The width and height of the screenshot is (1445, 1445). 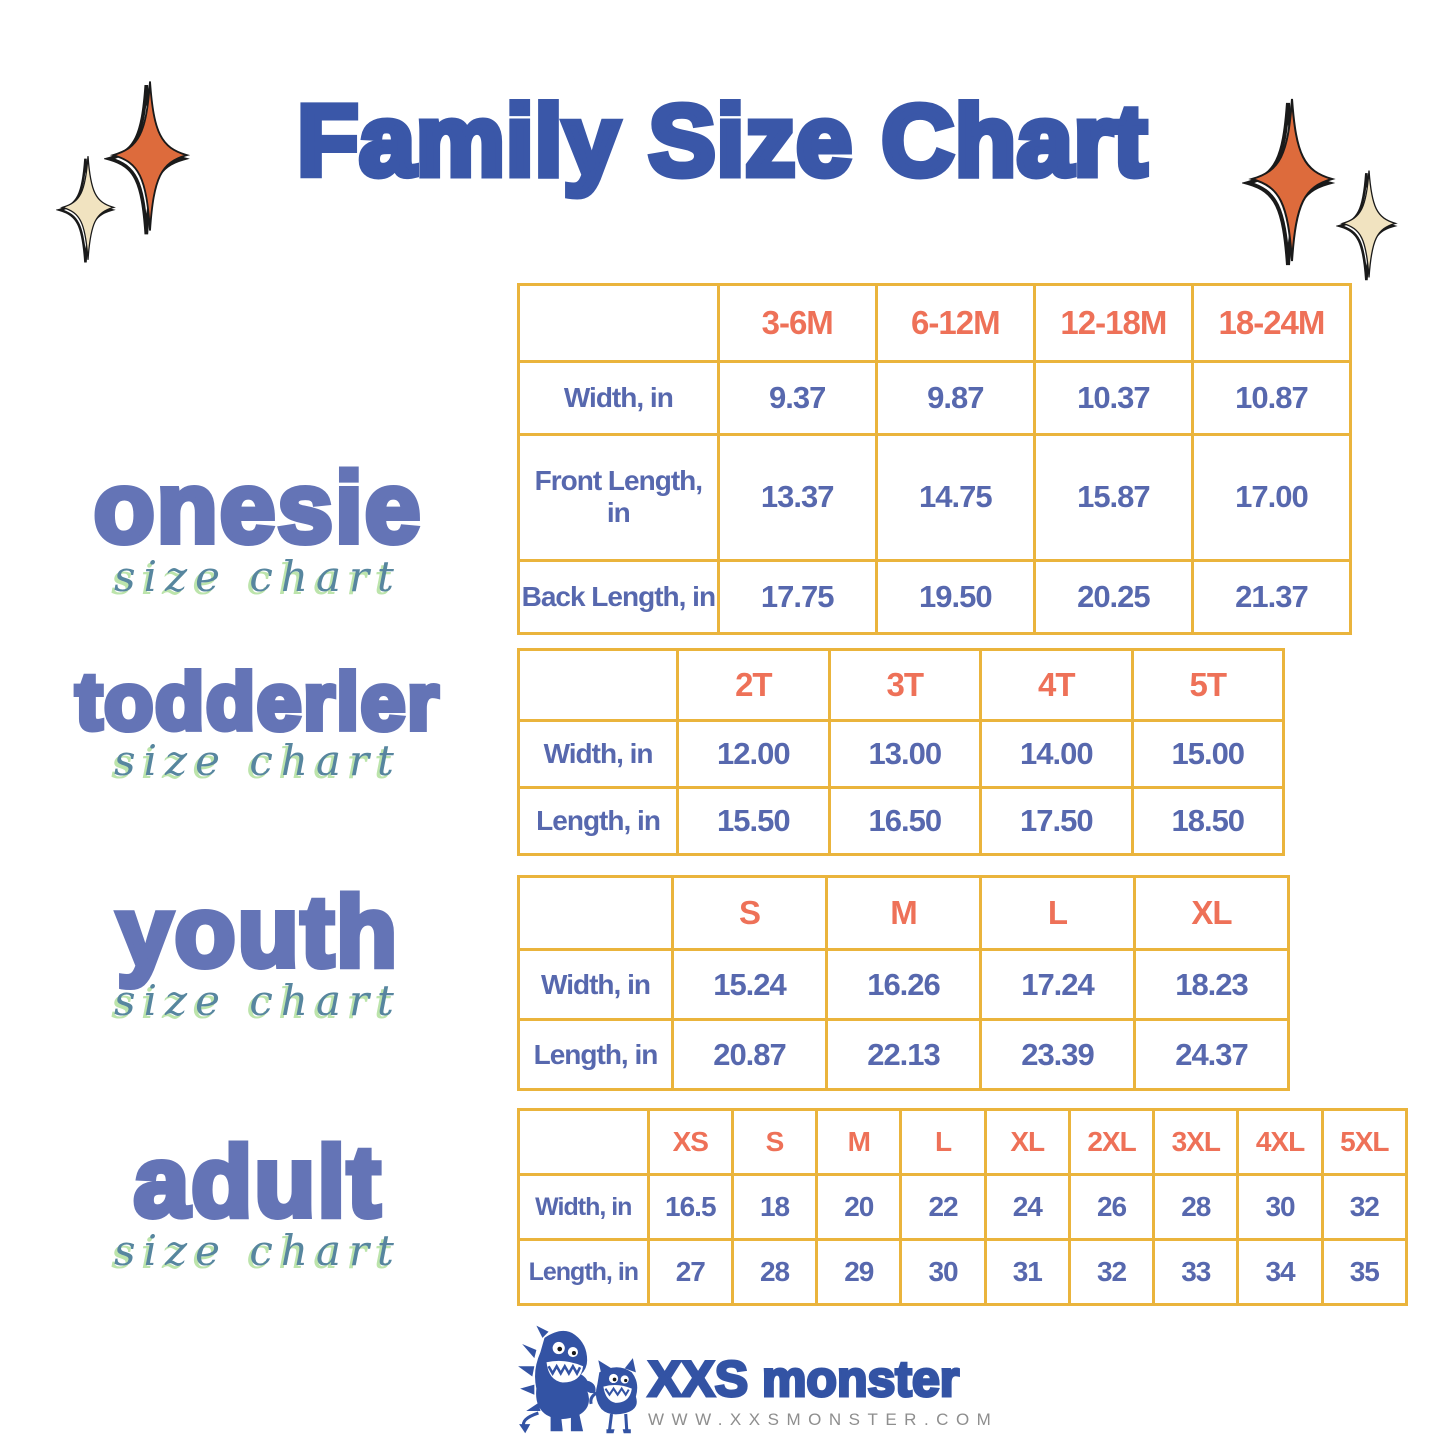 What do you see at coordinates (258, 760) in the screenshot?
I see `section-subtitle-toddler: size chart` at bounding box center [258, 760].